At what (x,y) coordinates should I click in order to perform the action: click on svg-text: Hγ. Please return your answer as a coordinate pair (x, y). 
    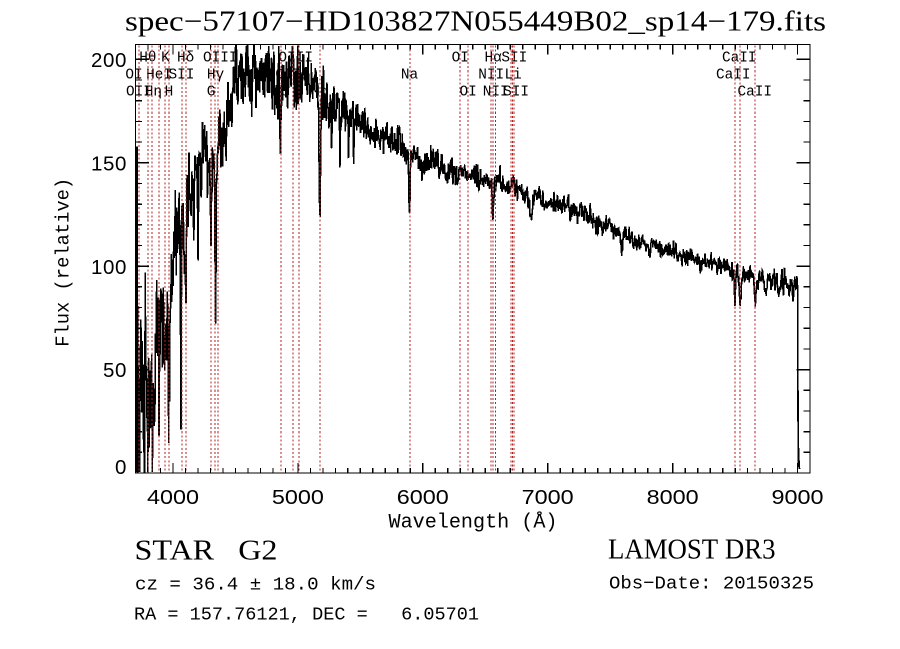
    Looking at the image, I should click on (216, 76).